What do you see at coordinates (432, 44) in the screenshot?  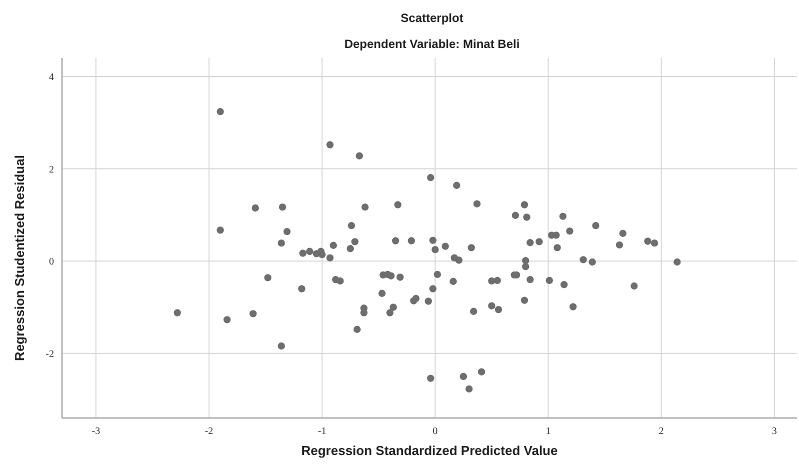 I see `chart-subtitle: Dependent Variable: Minat Beli` at bounding box center [432, 44].